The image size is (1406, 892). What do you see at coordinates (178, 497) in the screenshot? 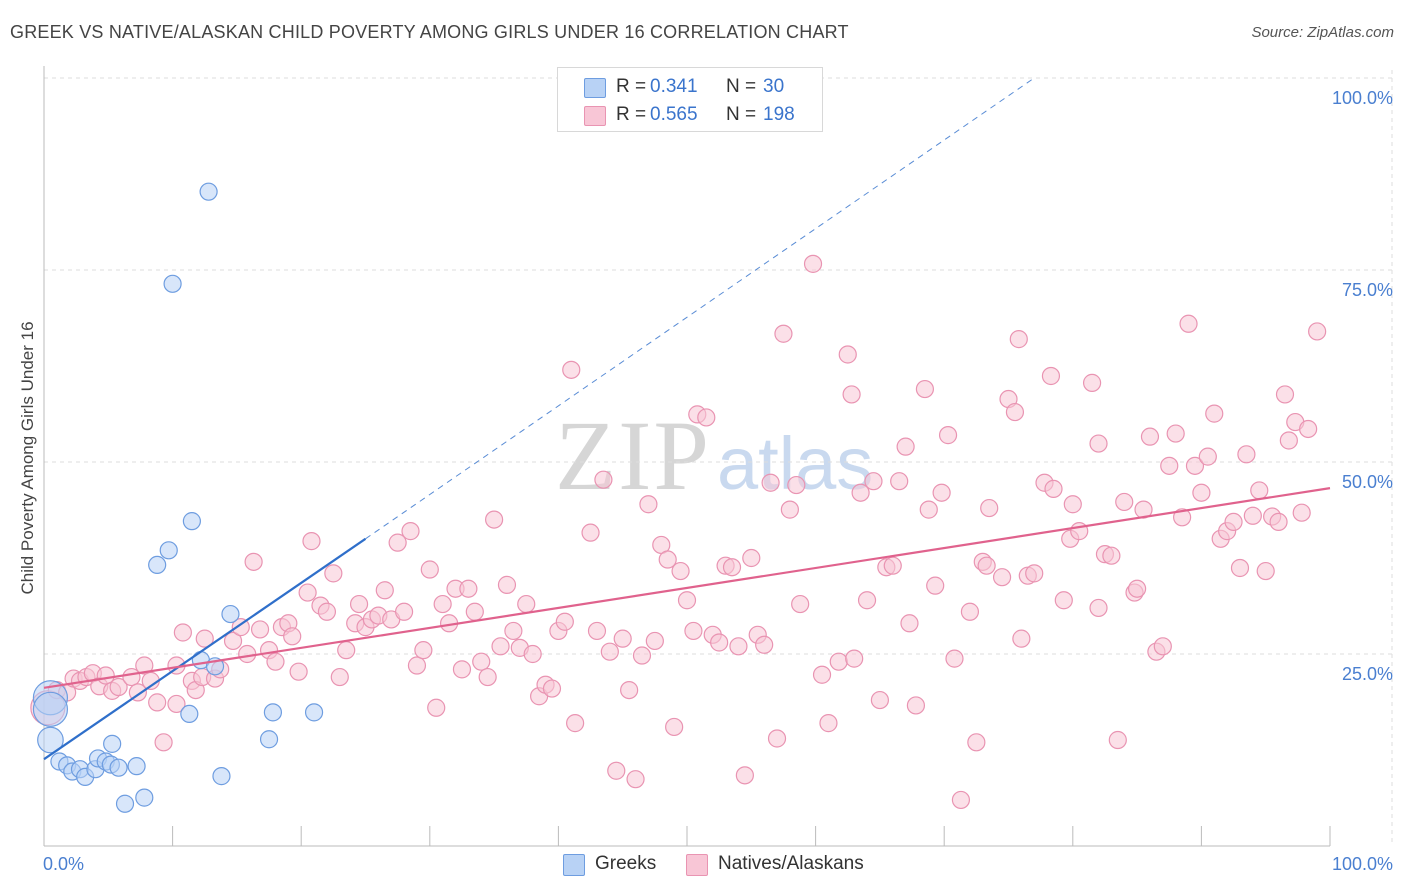
I see `series-greeks-points` at bounding box center [178, 497].